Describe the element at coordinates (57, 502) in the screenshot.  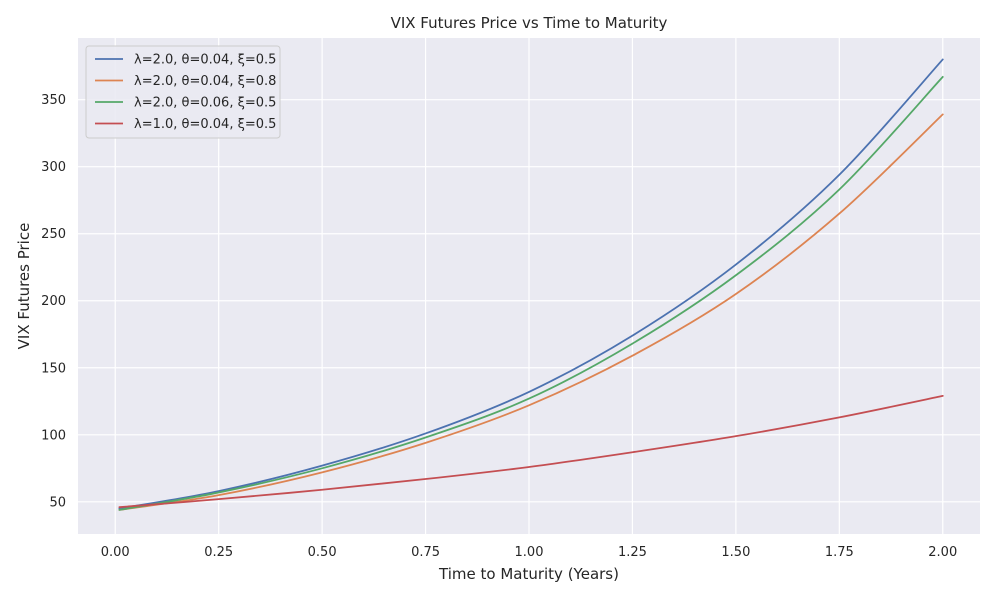
I see `y-tick-label: 50` at that location.